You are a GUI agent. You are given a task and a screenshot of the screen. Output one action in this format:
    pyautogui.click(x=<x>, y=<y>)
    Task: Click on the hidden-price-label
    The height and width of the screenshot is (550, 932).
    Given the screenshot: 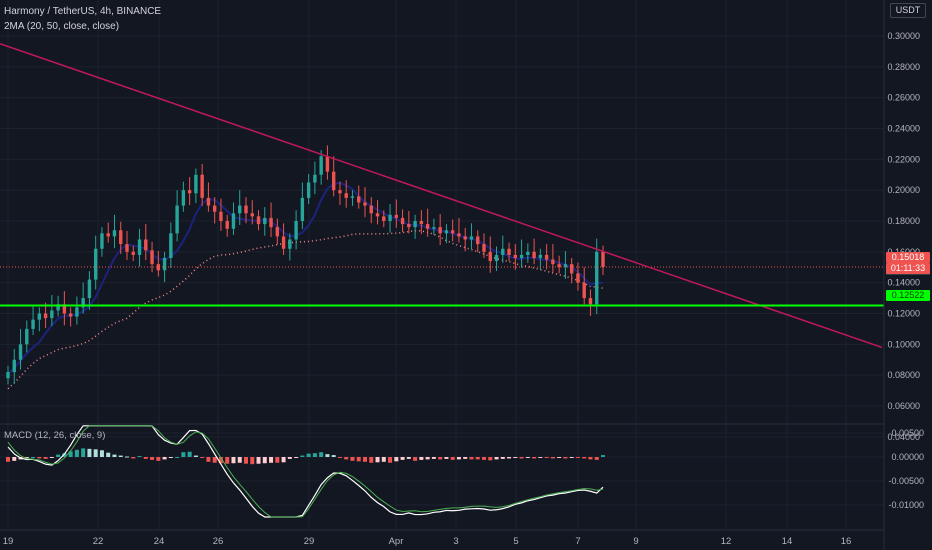 What is the action you would take?
    pyautogui.click(x=908, y=274)
    